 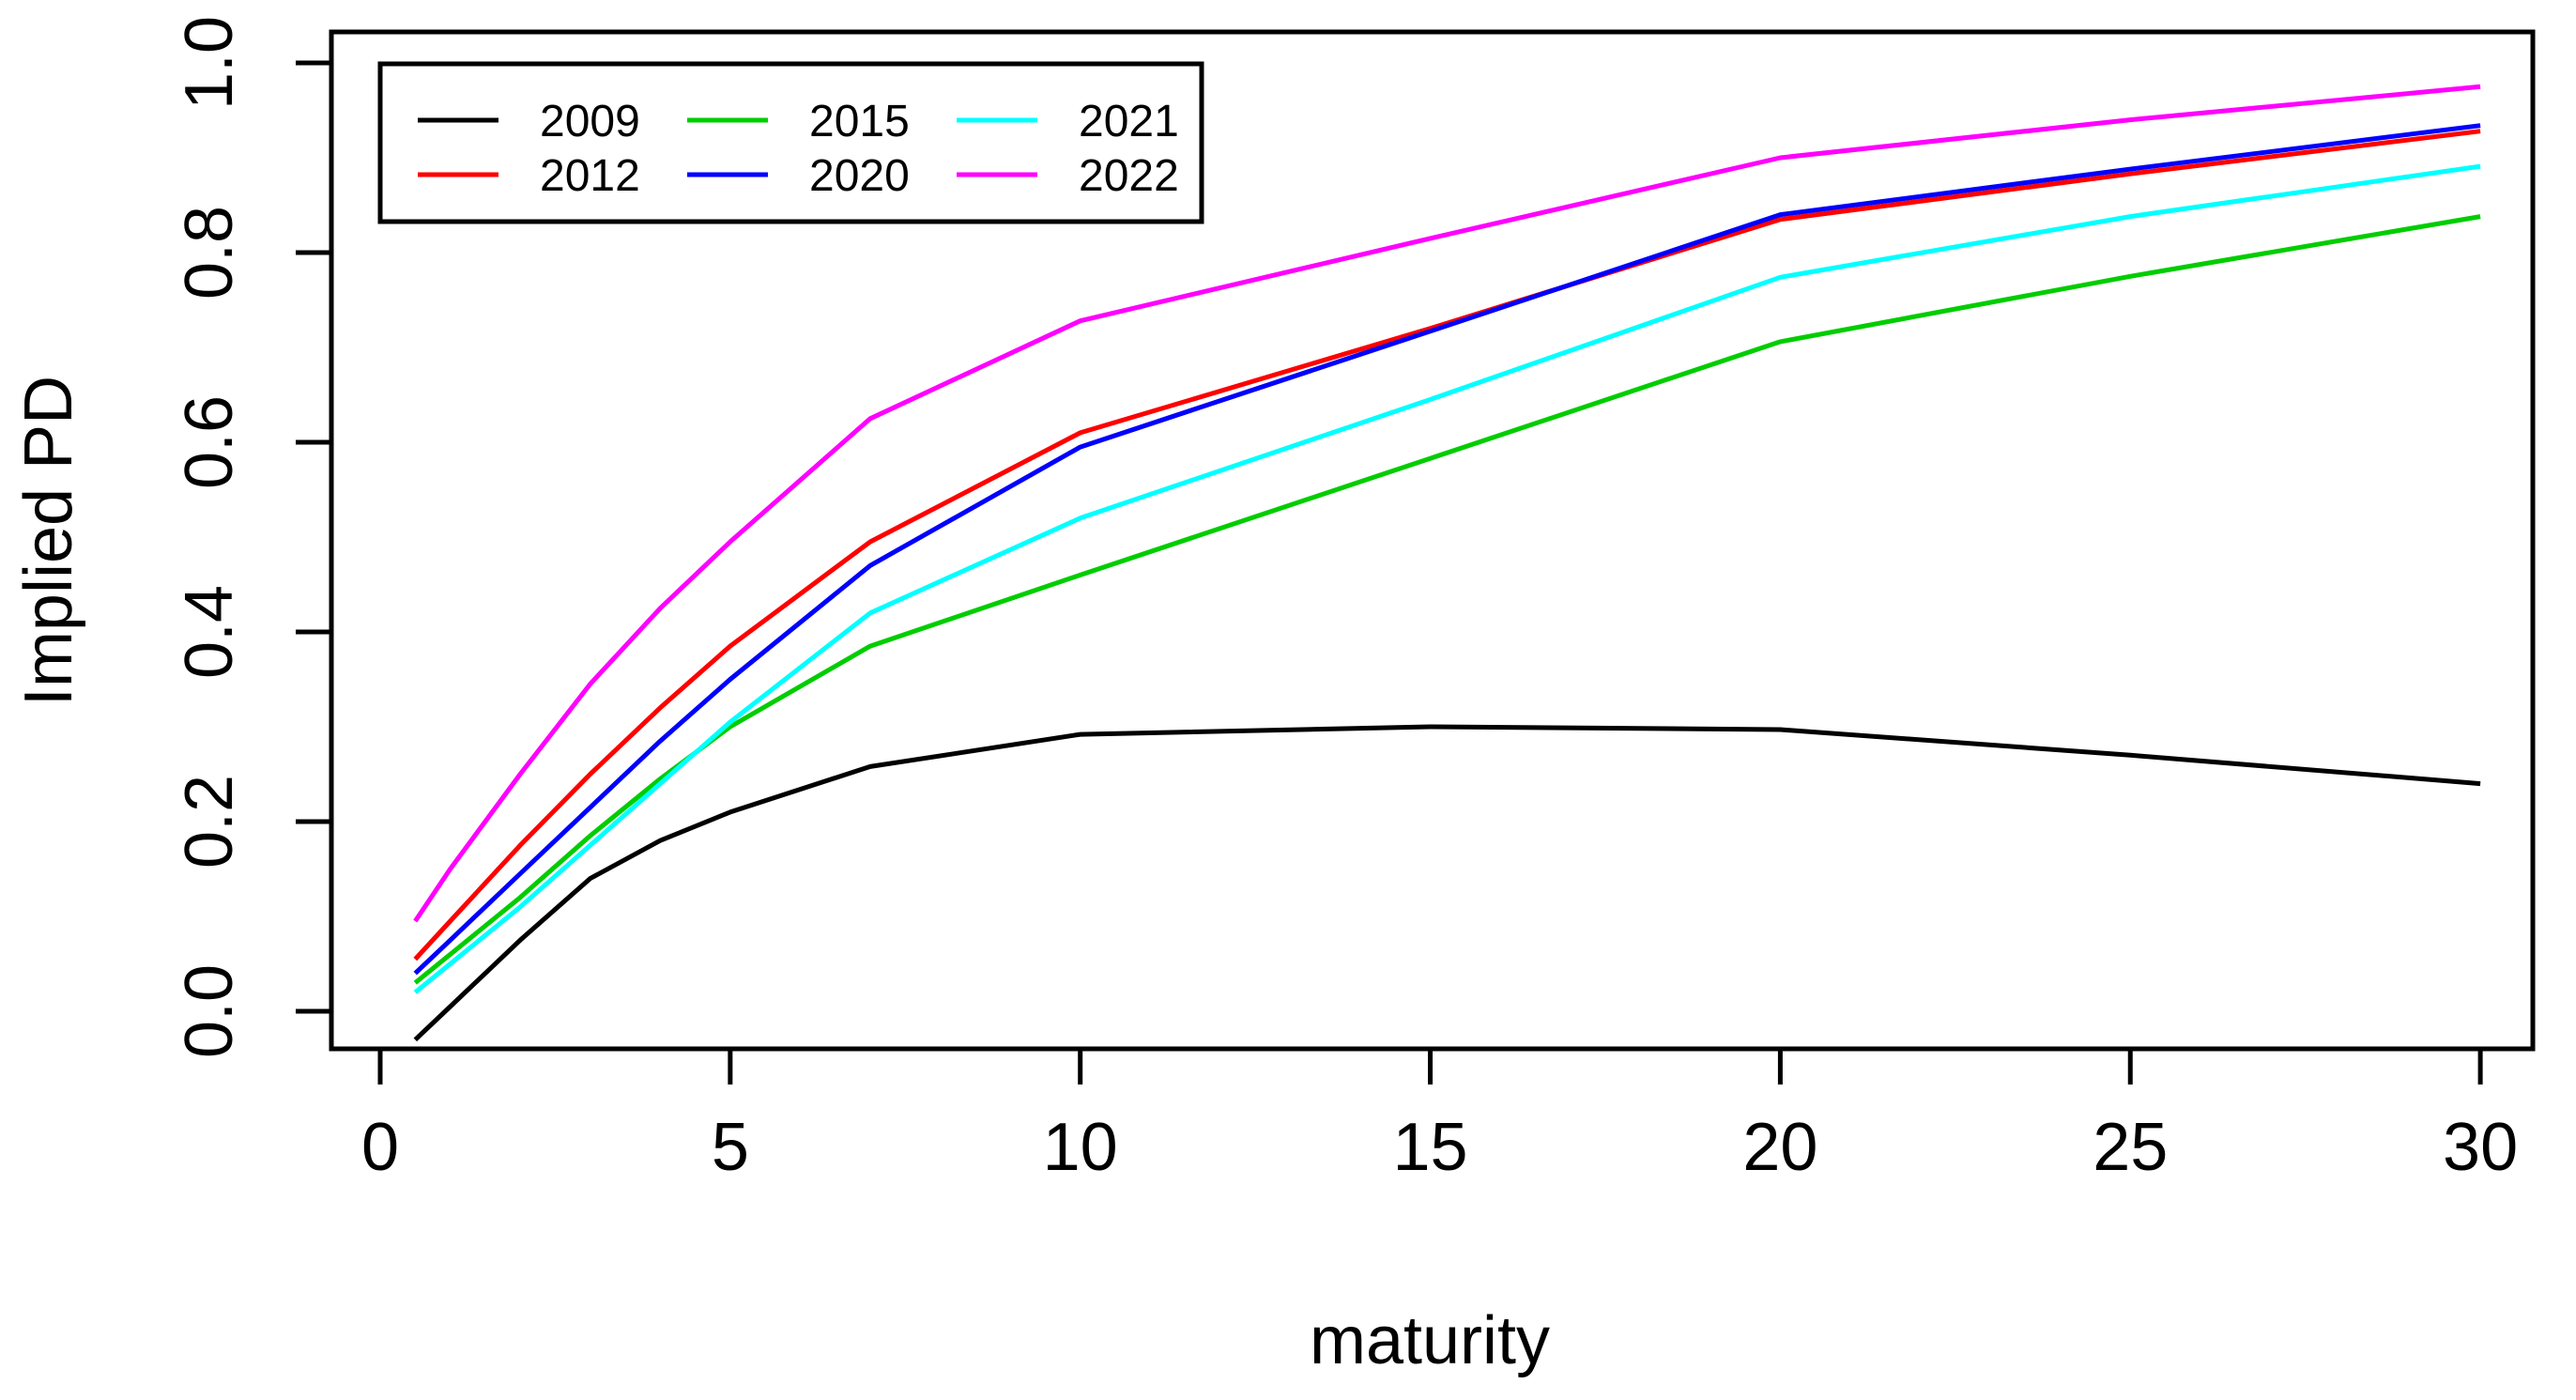 What do you see at coordinates (1431, 1147) in the screenshot?
I see `x-tick-label: 15` at bounding box center [1431, 1147].